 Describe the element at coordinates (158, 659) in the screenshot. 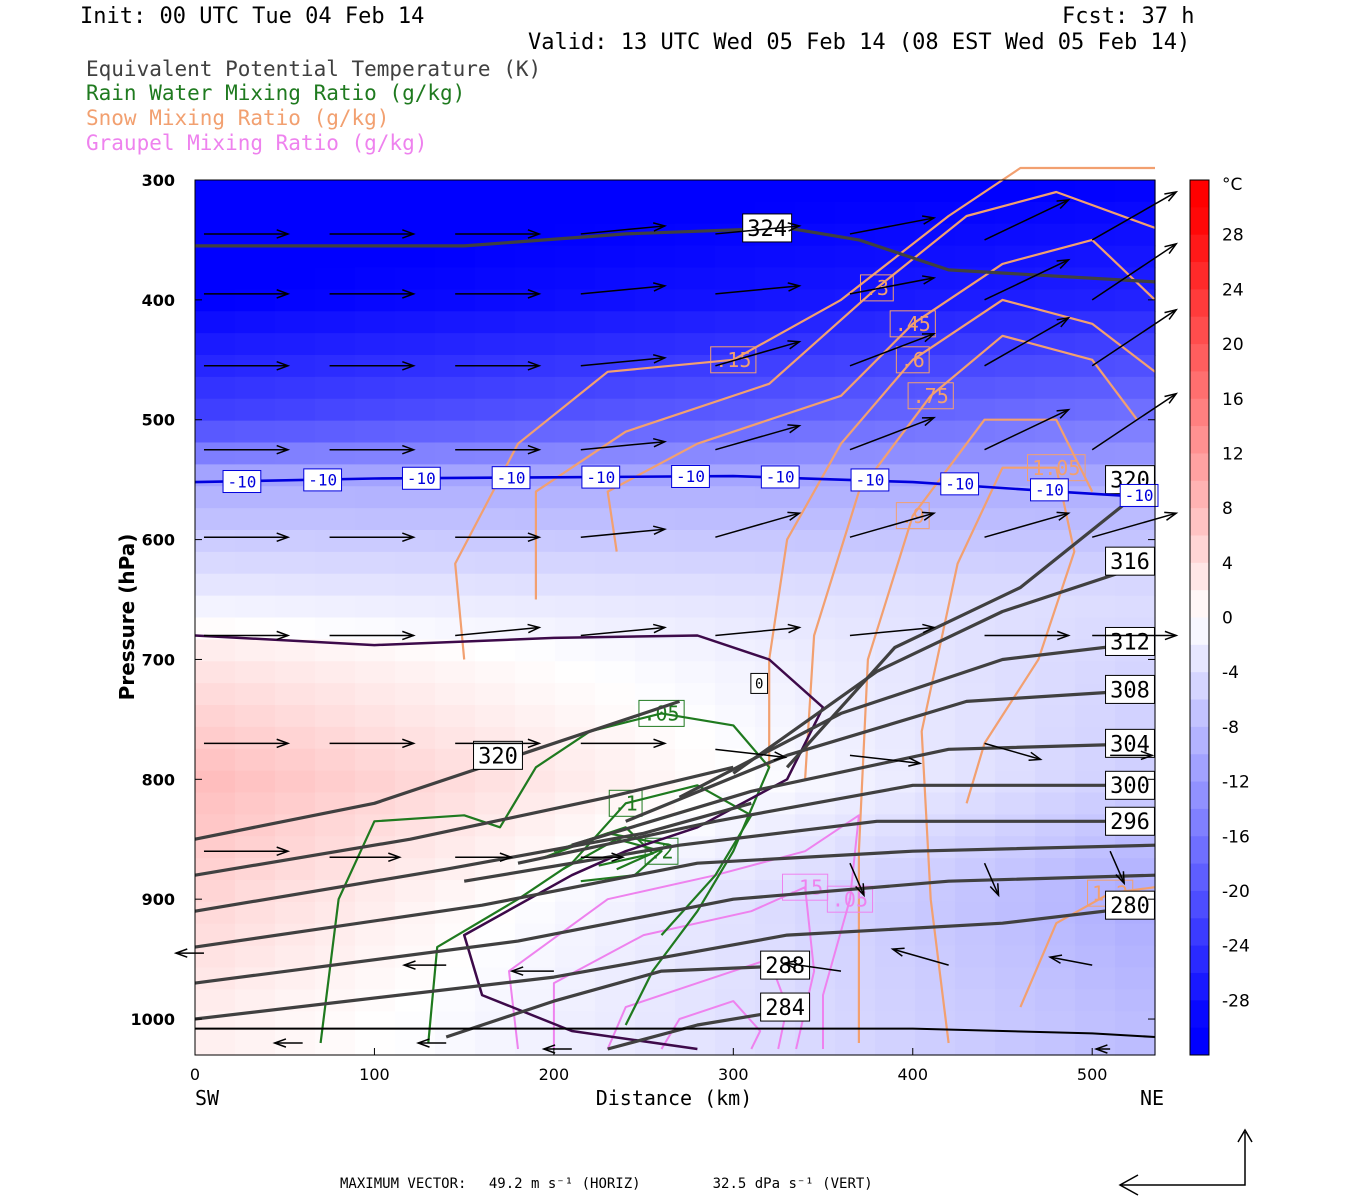

I see `y-tick-label: 700` at that location.